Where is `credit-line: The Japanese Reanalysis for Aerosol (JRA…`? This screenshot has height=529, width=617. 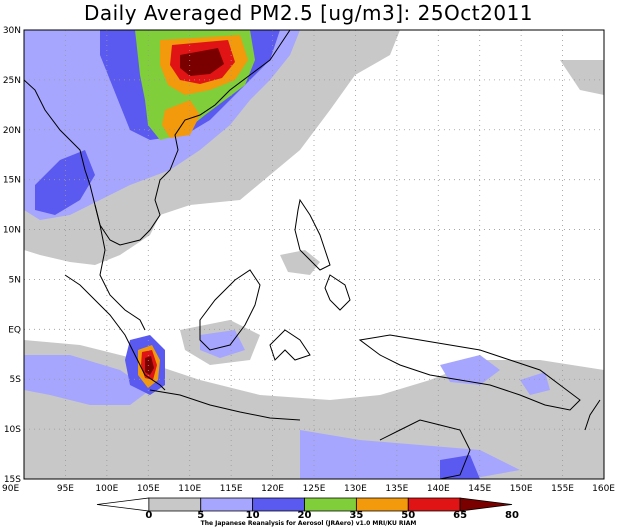 credit-line: The Japanese Reanalysis for Aerosol (JRA… is located at coordinates (308, 523).